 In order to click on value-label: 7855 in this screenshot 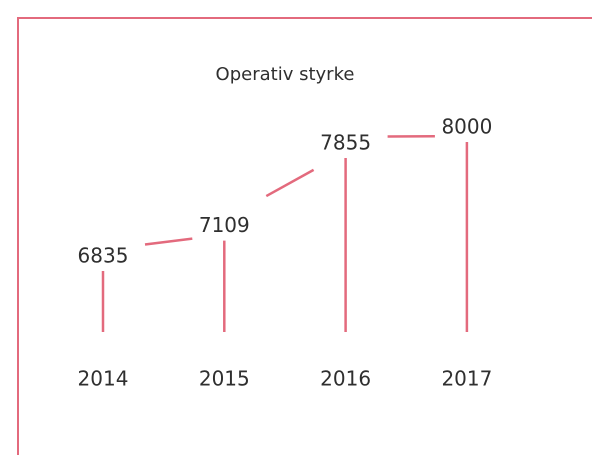, I will do `click(345, 143)`.